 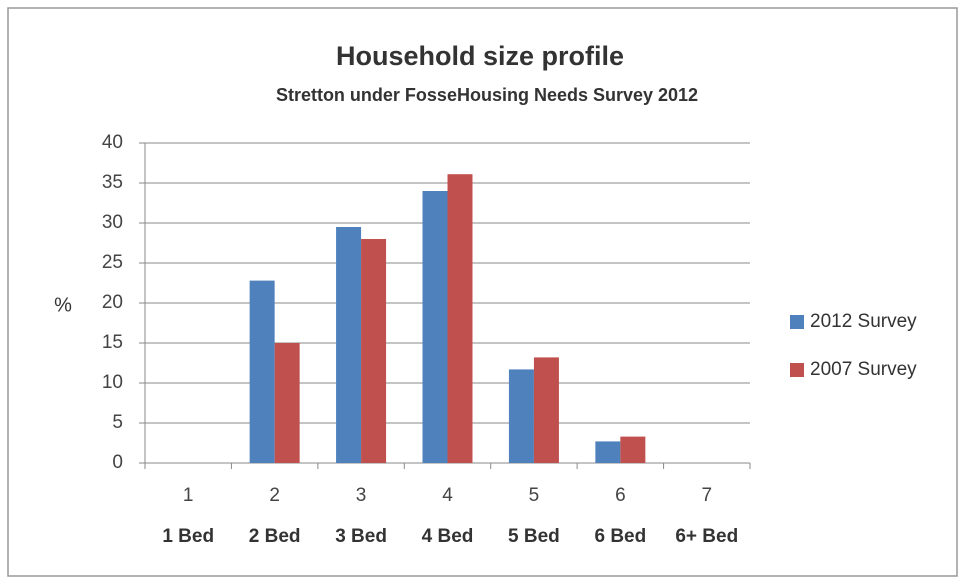 I want to click on y-axis-label: %, so click(x=63, y=305).